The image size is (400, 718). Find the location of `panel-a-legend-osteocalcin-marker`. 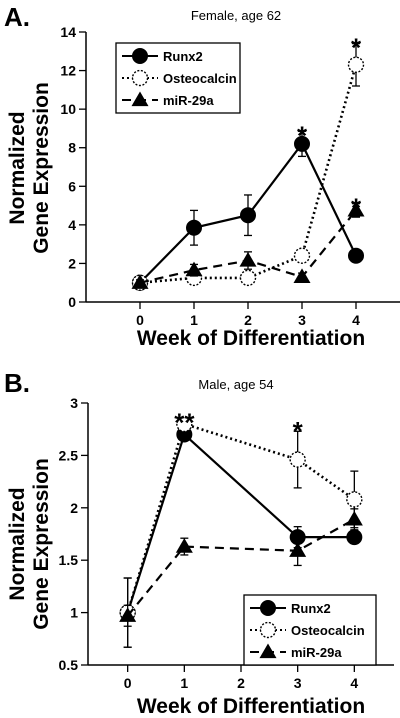

panel-a-legend-osteocalcin-marker is located at coordinates (140, 78).